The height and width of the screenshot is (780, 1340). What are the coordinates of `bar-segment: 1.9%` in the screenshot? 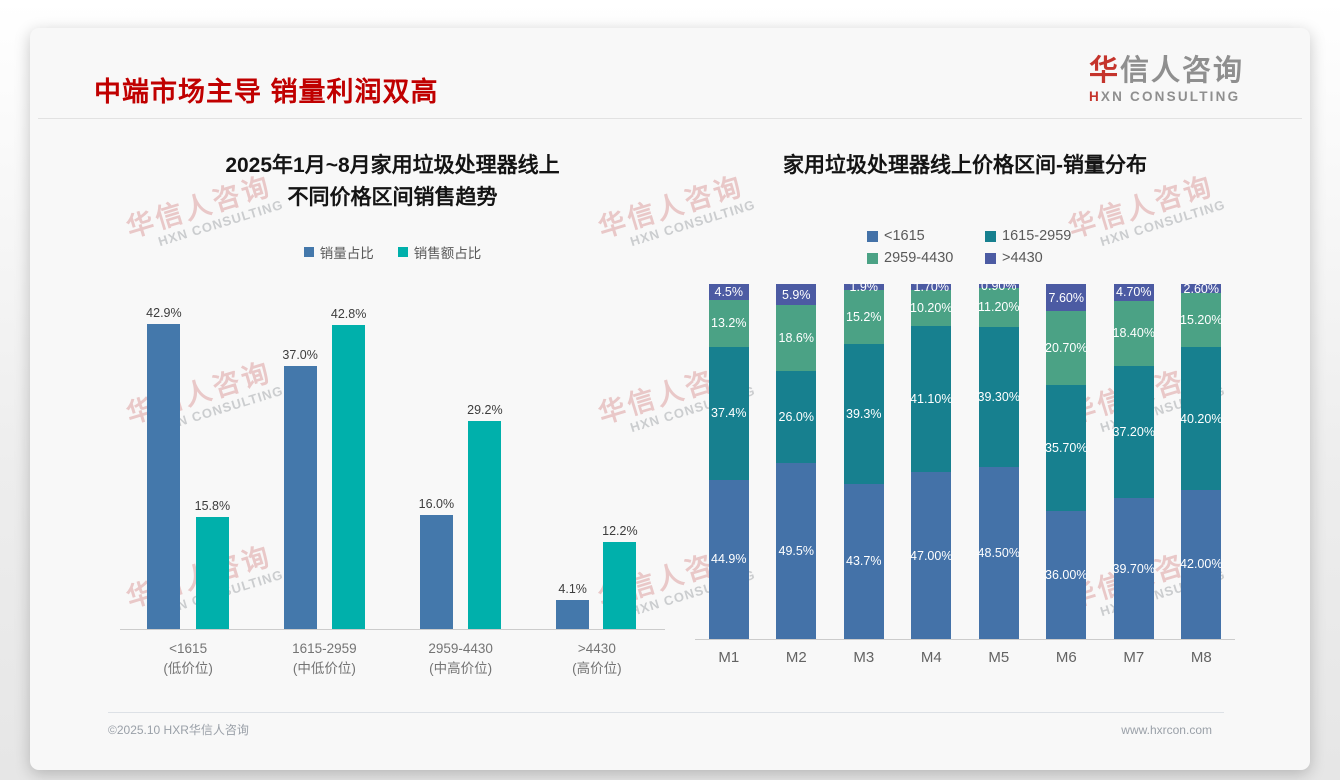 It's located at (863, 287).